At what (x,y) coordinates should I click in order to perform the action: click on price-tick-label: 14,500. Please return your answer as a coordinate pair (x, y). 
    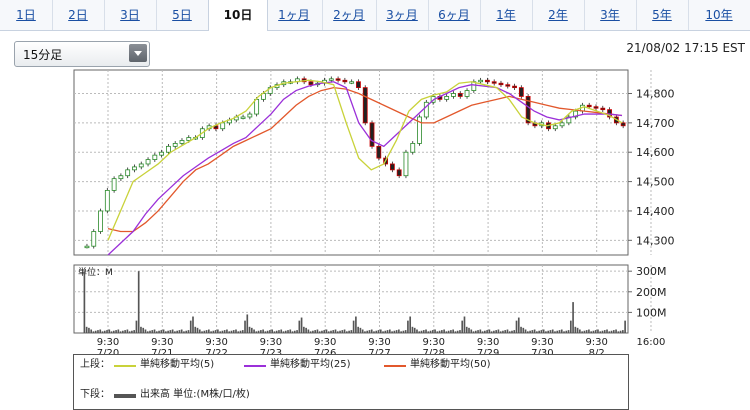
    Looking at the image, I should click on (655, 182).